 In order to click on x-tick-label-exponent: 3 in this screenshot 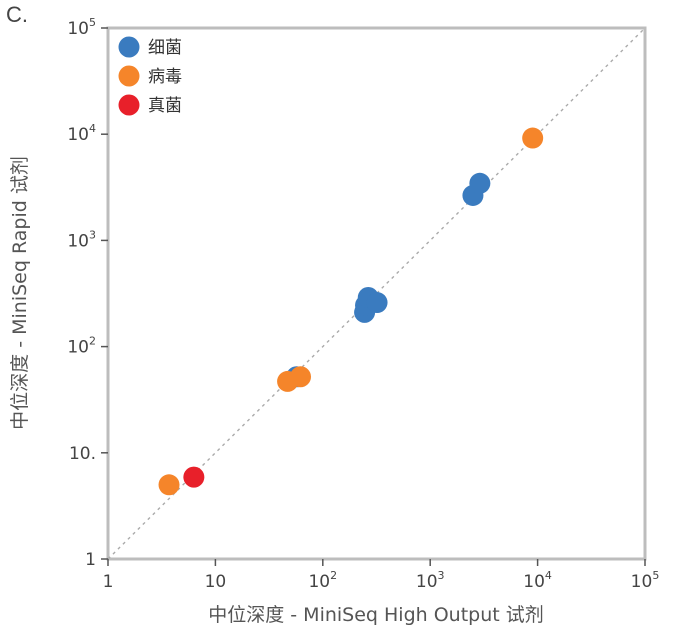, I will do `click(441, 575)`.